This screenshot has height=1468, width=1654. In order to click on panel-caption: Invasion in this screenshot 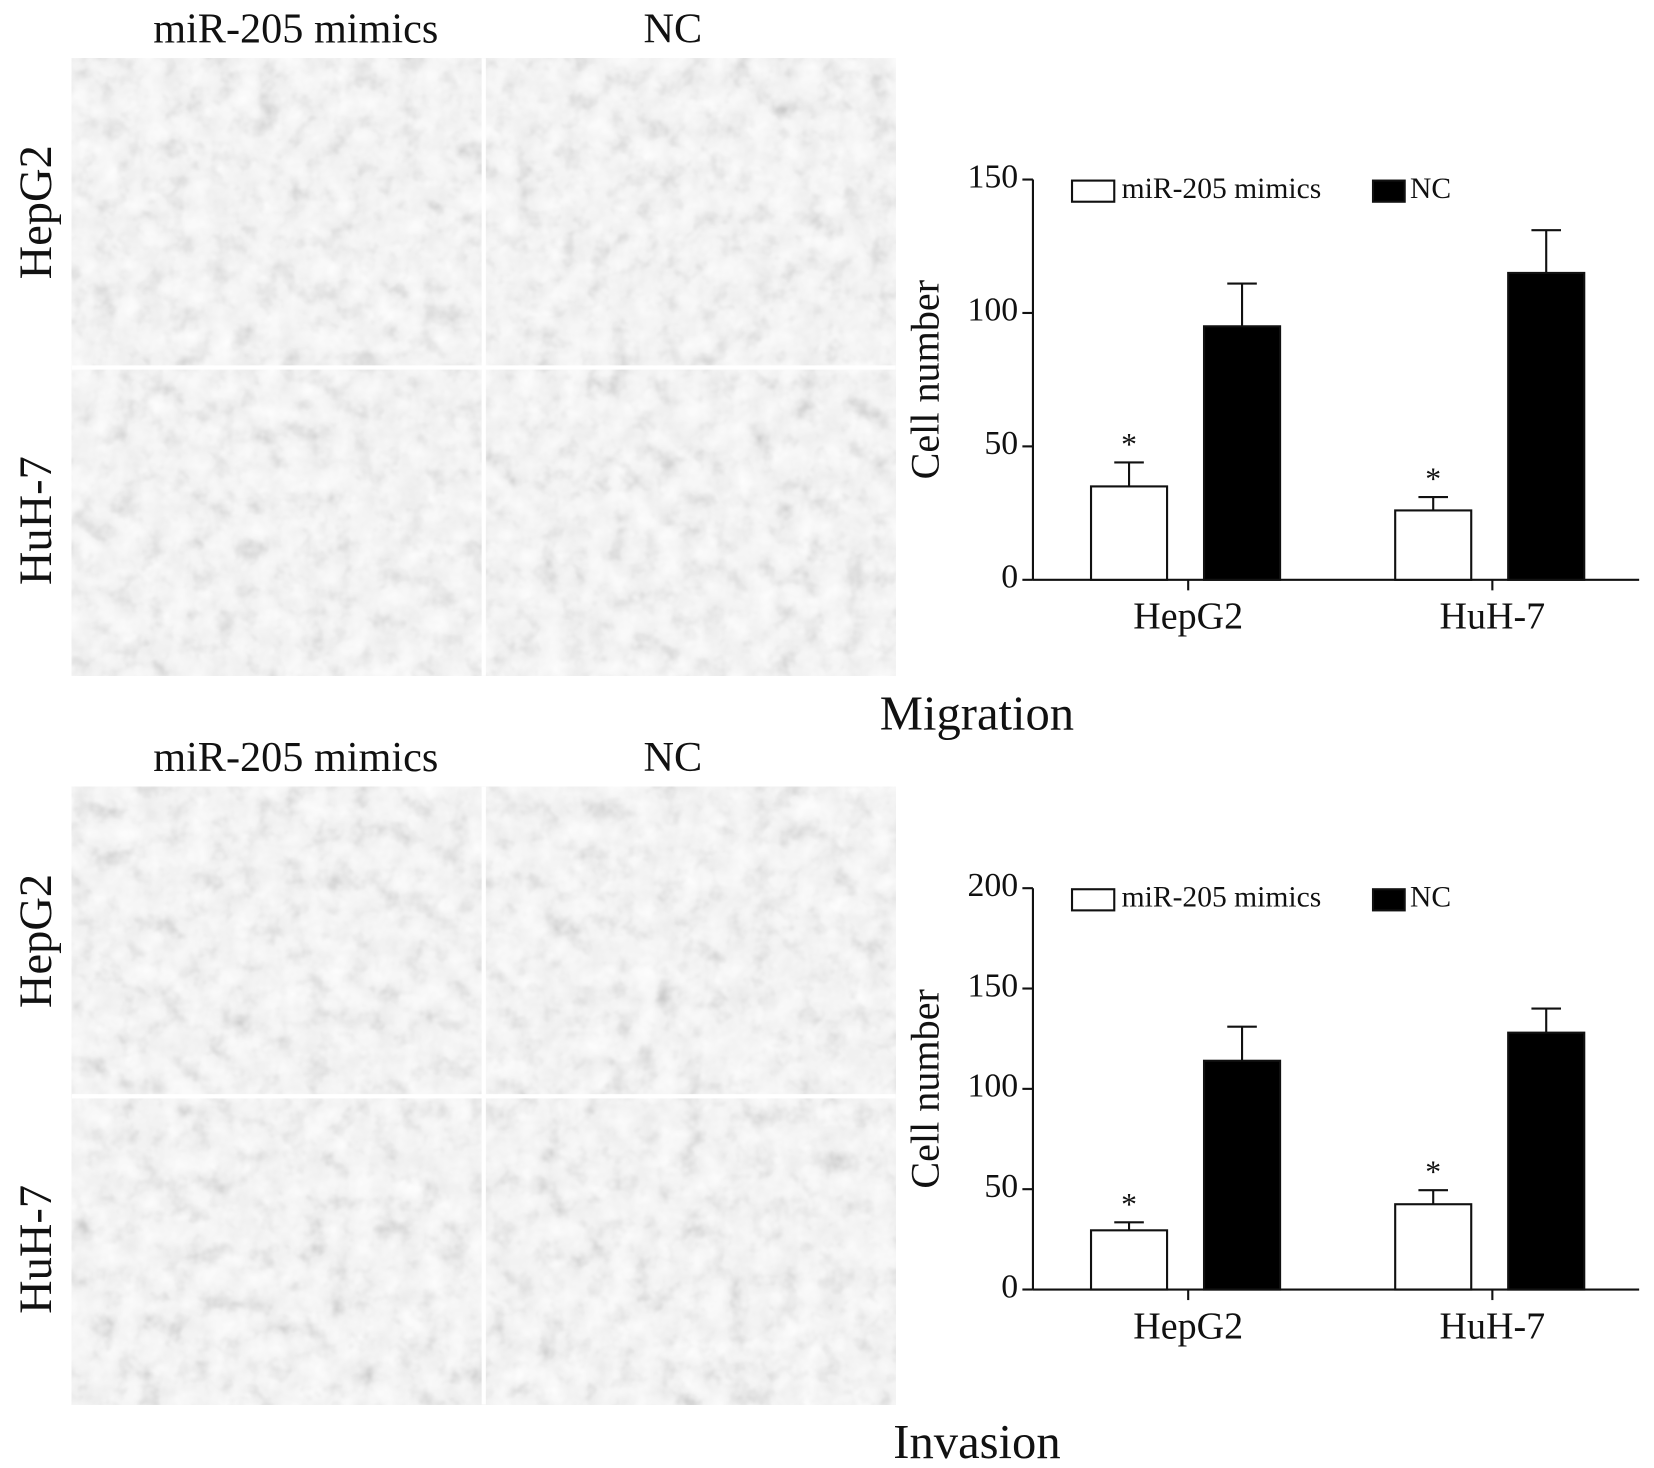, I will do `click(976, 1441)`.